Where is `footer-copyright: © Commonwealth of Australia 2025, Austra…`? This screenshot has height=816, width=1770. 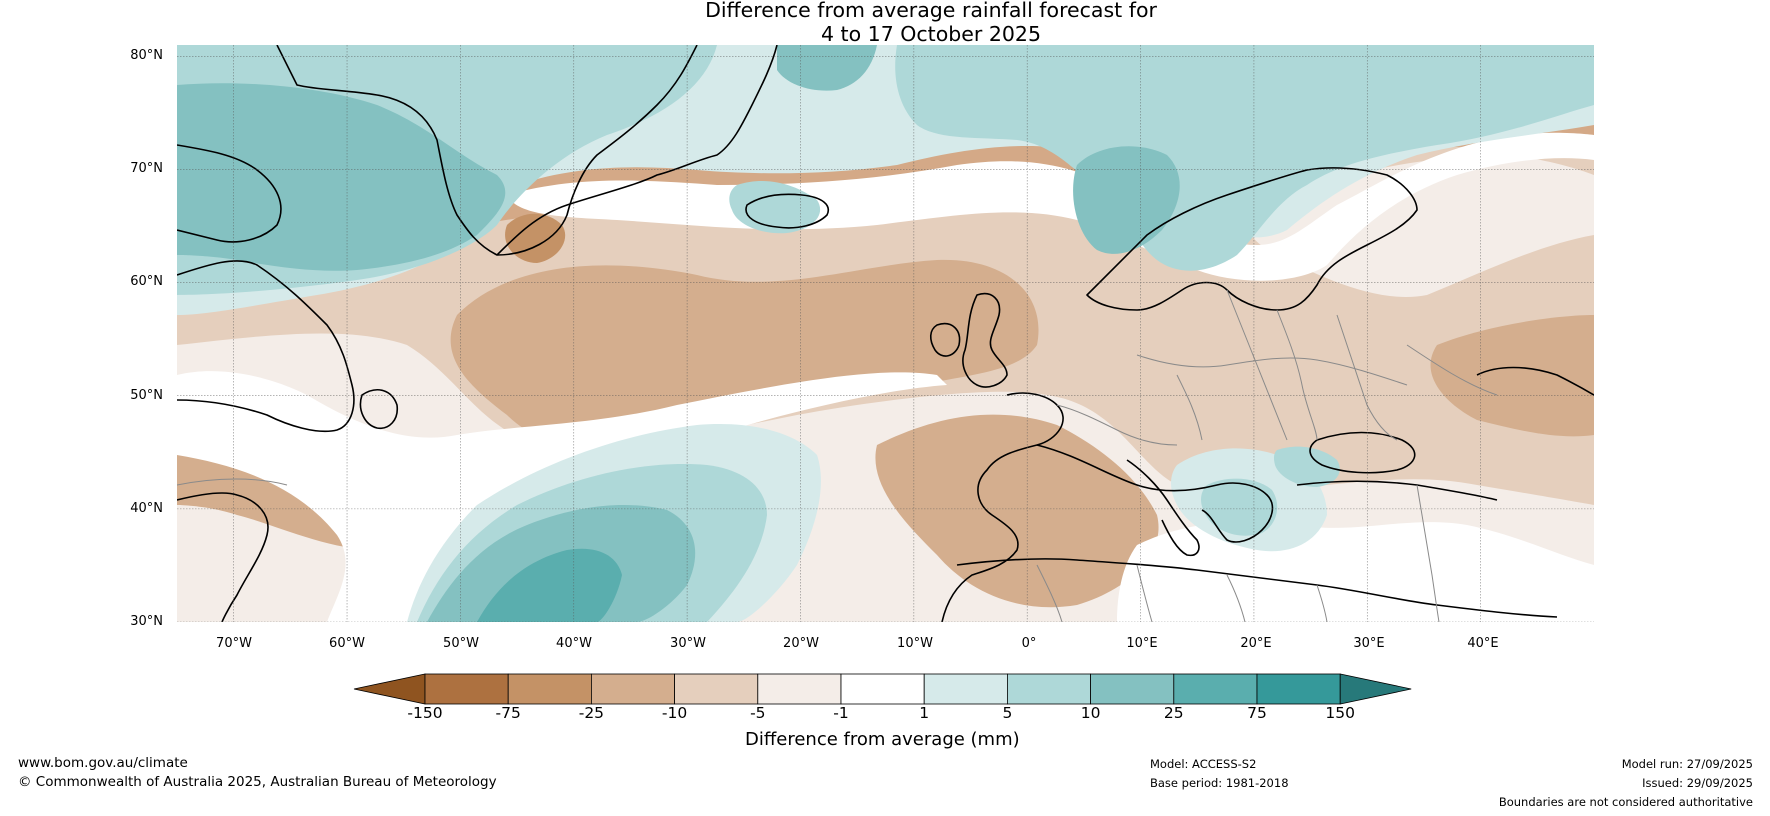
footer-copyright: © Commonwealth of Australia 2025, Austra… is located at coordinates (257, 782).